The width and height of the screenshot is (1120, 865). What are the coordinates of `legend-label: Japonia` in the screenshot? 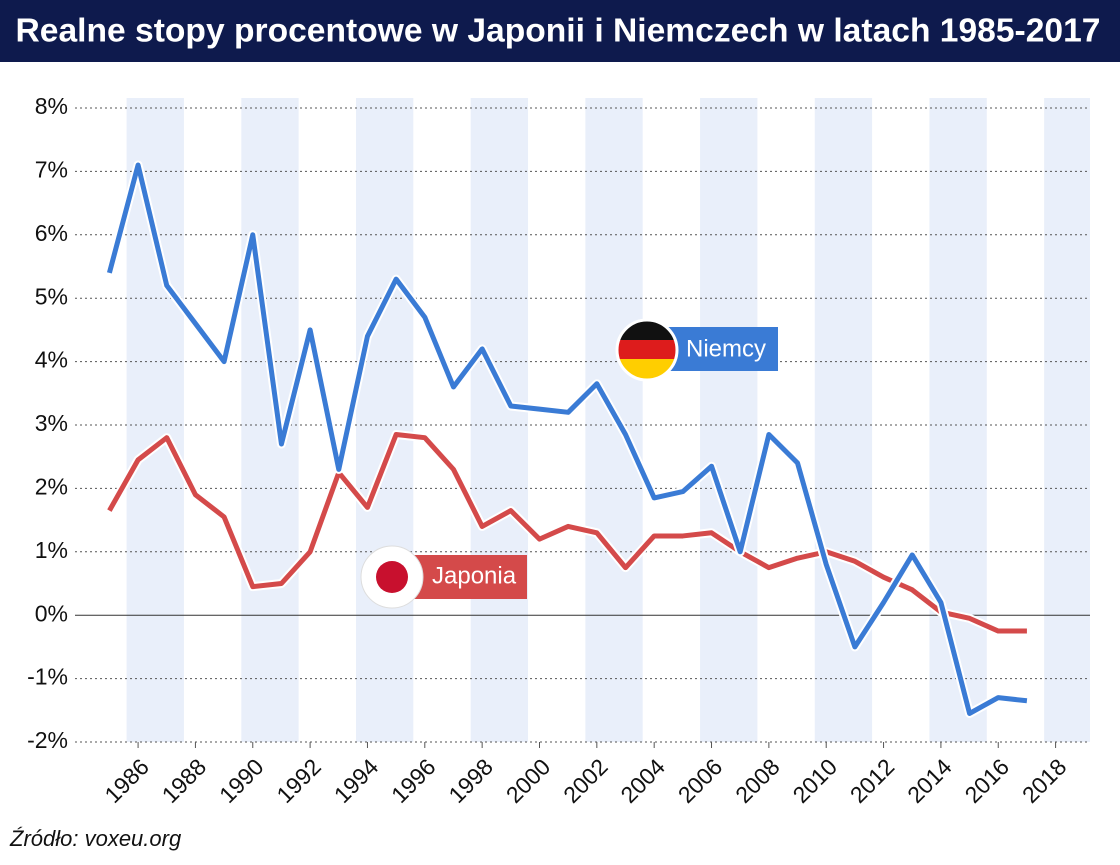 It's located at (474, 575).